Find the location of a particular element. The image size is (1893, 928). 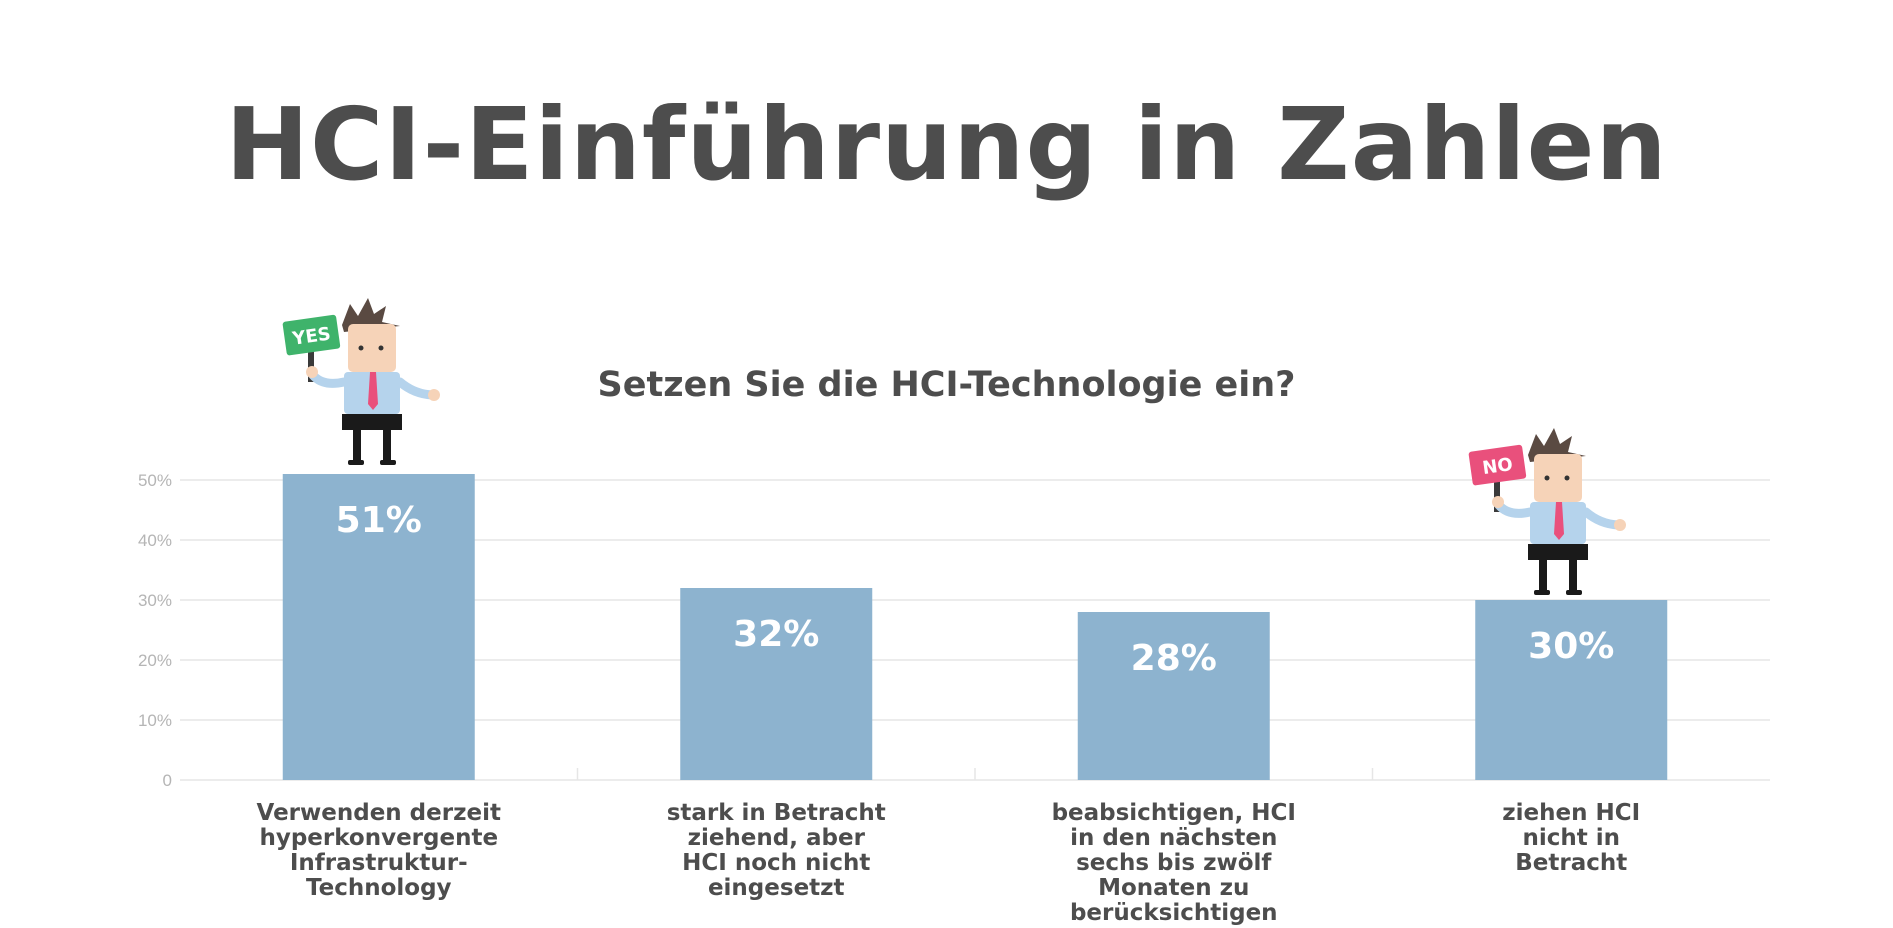

no-sign-board is located at coordinates (1497, 465).